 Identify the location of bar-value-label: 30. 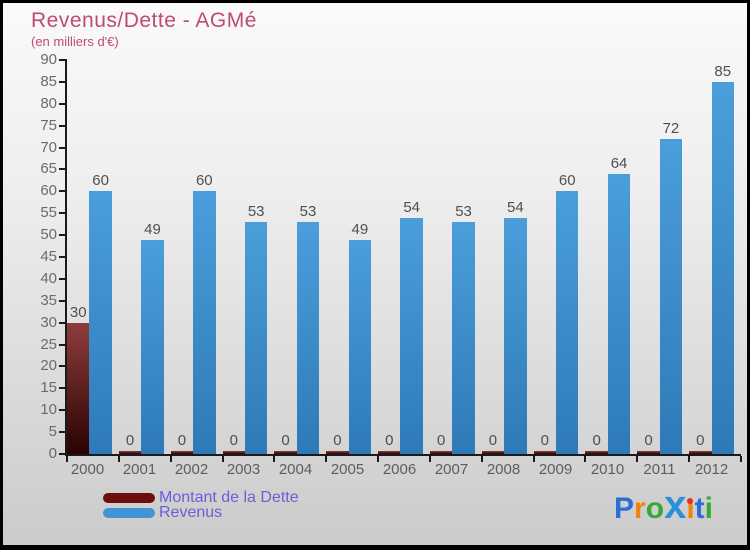
(78, 312).